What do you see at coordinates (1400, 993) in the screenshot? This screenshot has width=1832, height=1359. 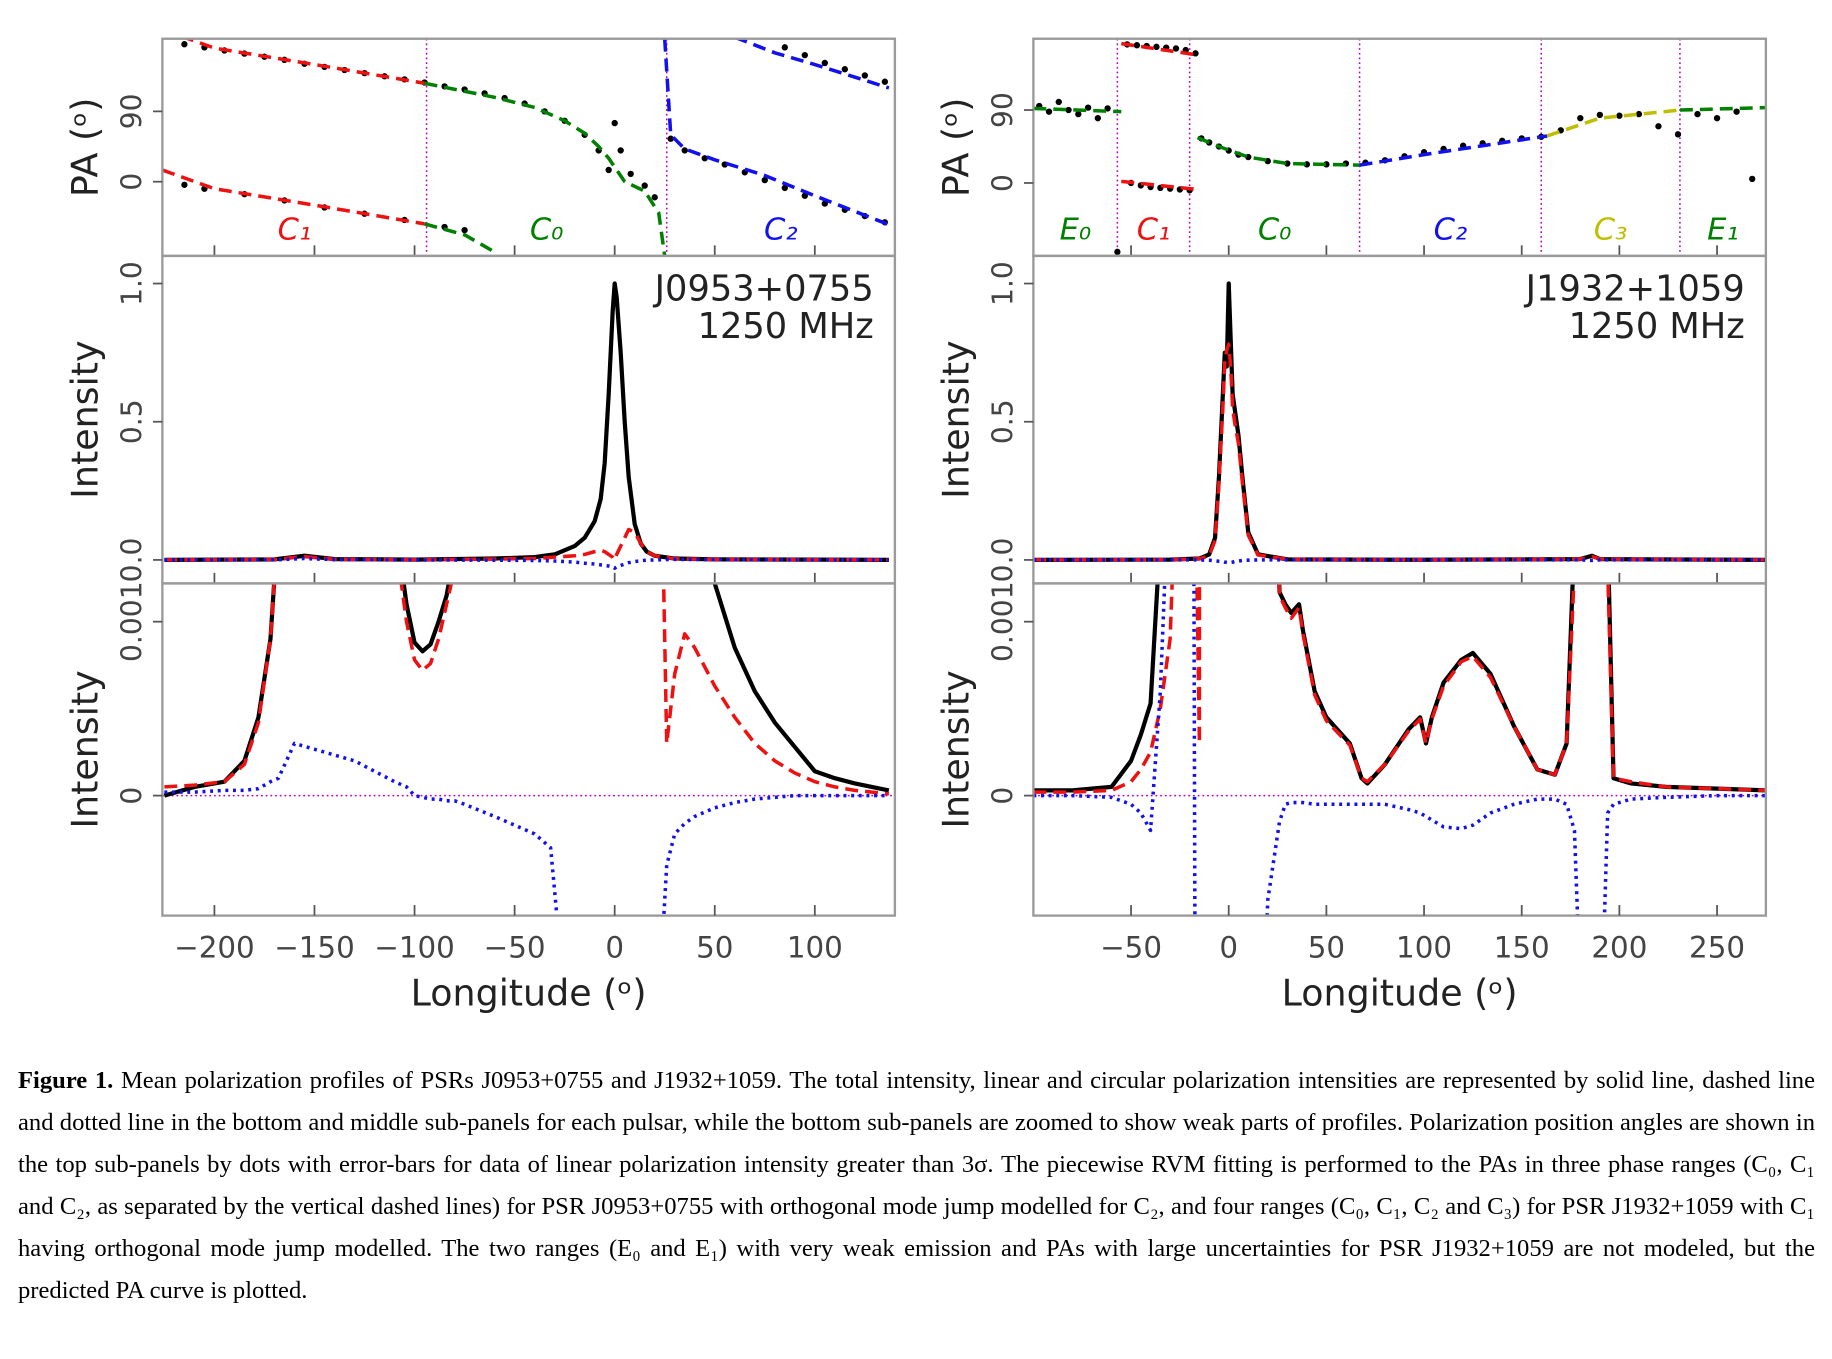 I see `x-axis-label: Longitude (ᵒ)` at bounding box center [1400, 993].